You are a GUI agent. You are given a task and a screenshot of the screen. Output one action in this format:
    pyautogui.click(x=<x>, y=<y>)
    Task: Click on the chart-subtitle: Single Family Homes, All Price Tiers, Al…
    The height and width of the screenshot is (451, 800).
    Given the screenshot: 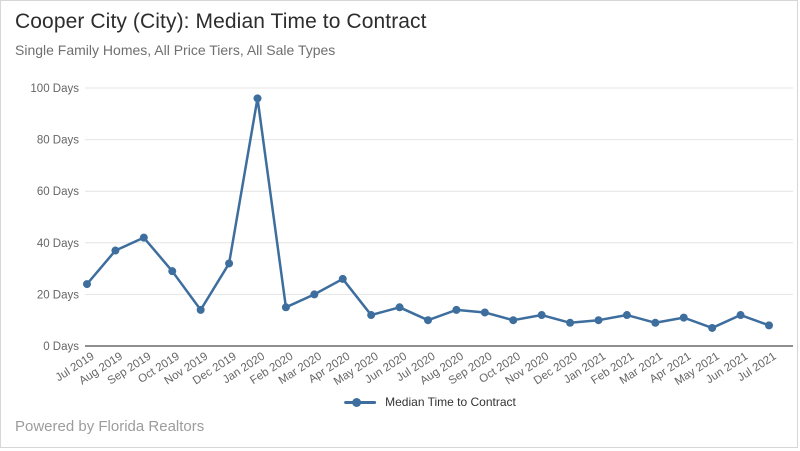 What is the action you would take?
    pyautogui.click(x=175, y=50)
    